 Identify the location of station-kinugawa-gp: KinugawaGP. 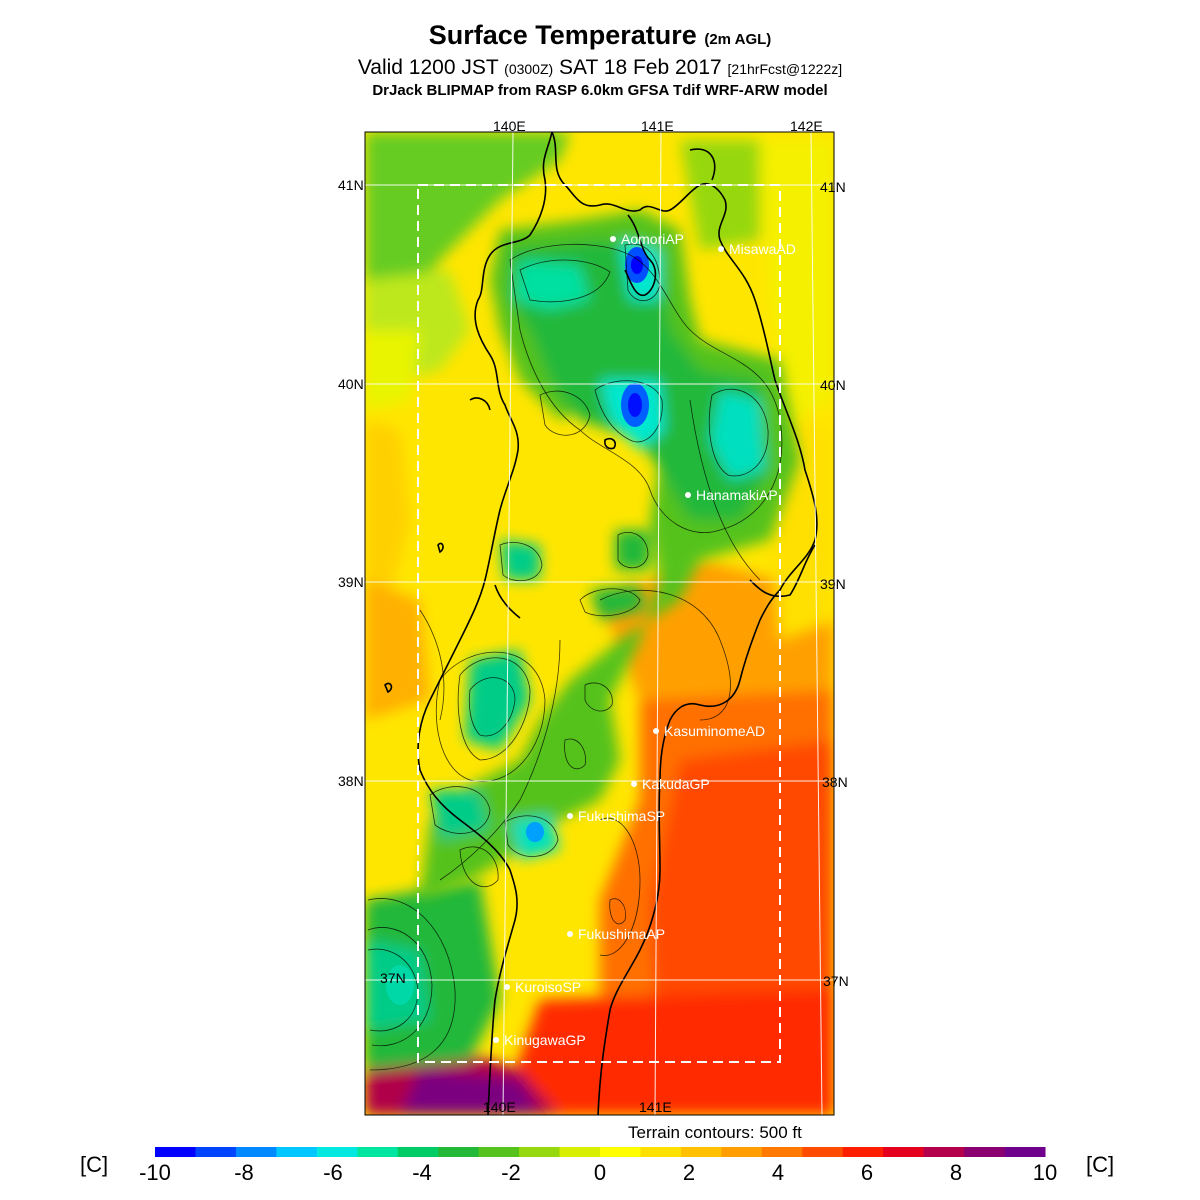
(539, 1040).